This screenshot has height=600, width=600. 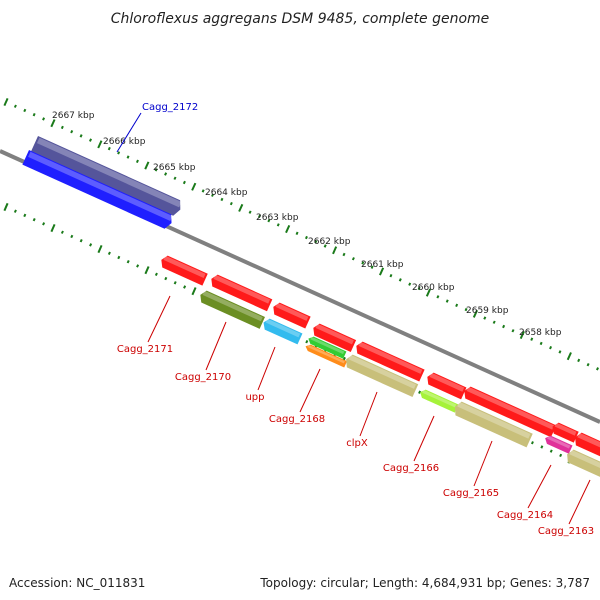 I want to click on gene-cagg_2165-cds, so click(x=492, y=424).